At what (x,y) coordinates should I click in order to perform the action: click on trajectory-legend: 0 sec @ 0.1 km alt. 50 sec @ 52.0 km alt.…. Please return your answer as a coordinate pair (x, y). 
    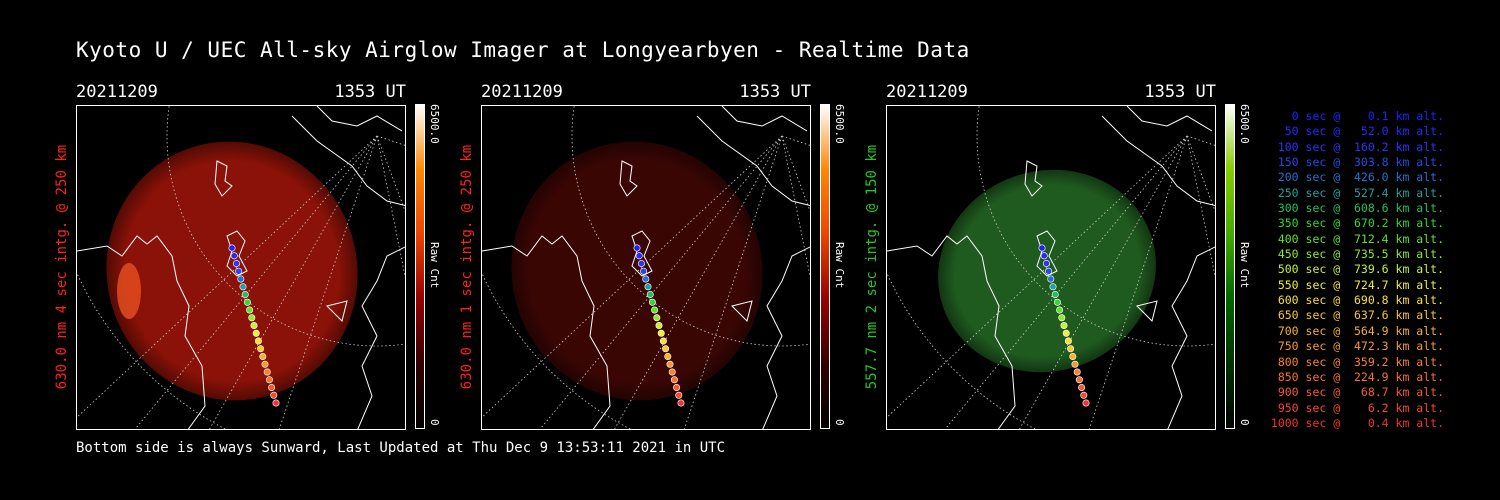
    Looking at the image, I should click on (1353, 270).